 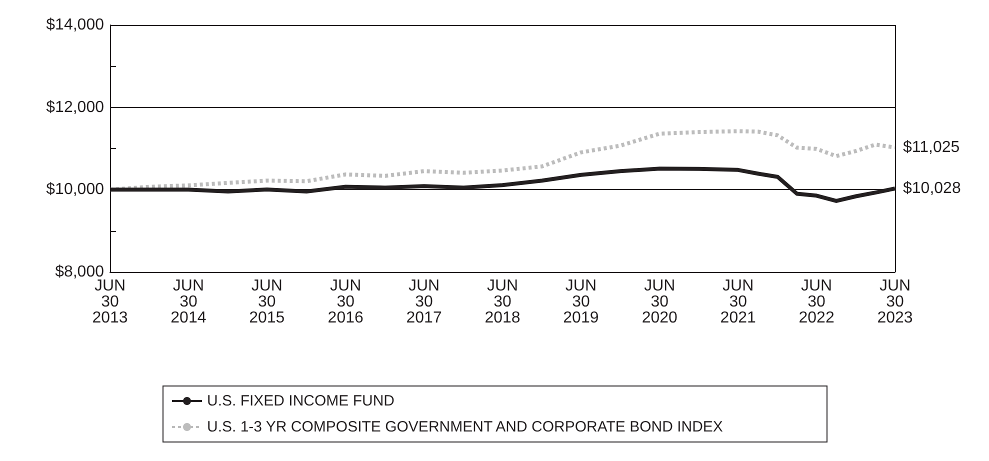 I want to click on x-tick-label: JUN 30 2020, so click(x=660, y=302).